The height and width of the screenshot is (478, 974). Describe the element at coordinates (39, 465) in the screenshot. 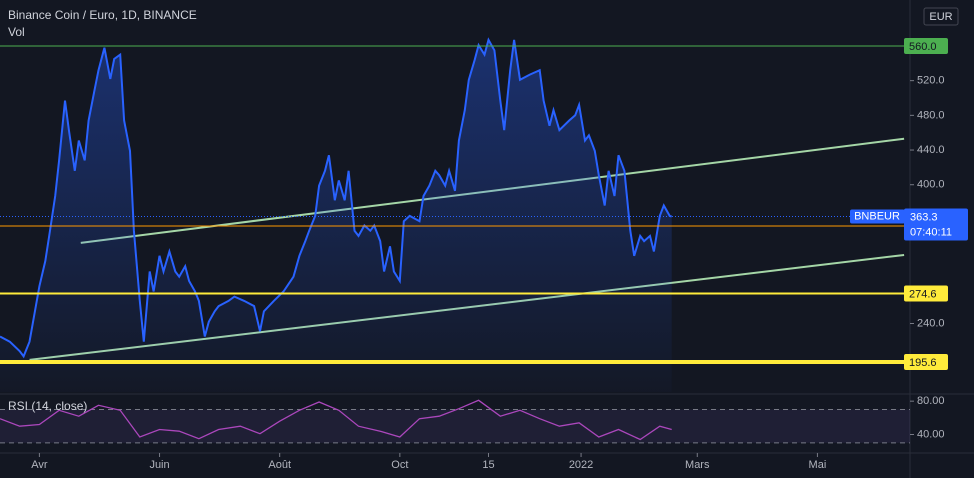

I see `x-tick-label: Avr` at that location.